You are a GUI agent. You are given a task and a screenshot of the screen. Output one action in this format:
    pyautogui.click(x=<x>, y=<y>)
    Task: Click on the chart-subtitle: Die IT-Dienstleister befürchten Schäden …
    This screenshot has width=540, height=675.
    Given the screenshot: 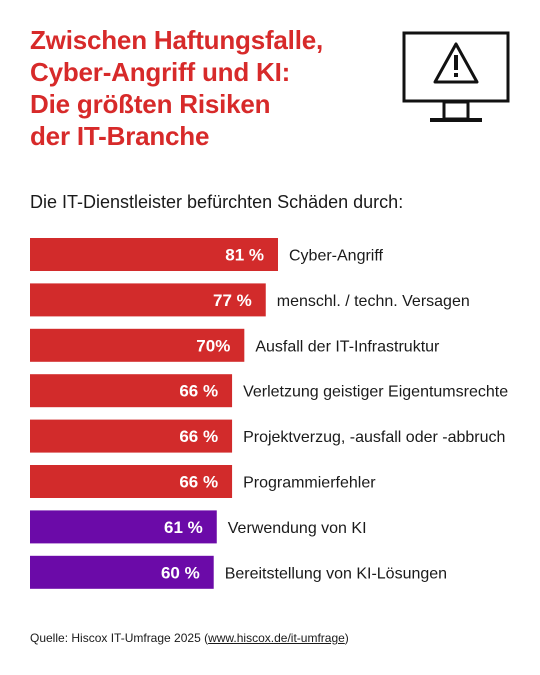 What is the action you would take?
    pyautogui.click(x=217, y=202)
    